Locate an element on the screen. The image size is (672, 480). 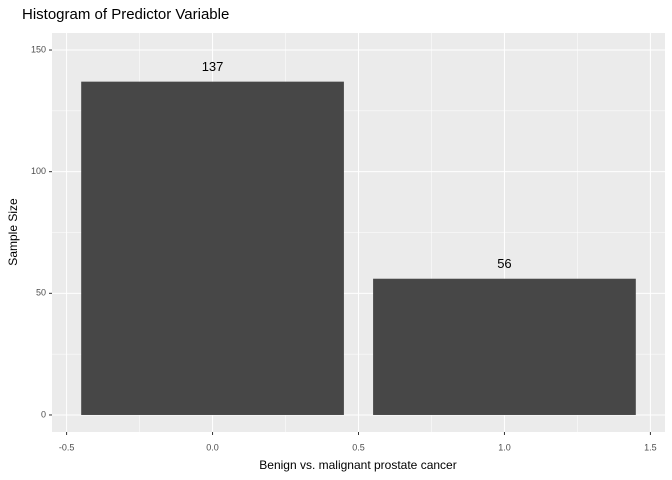
chart-title: Histogram of Predictor Variable is located at coordinates (125, 14).